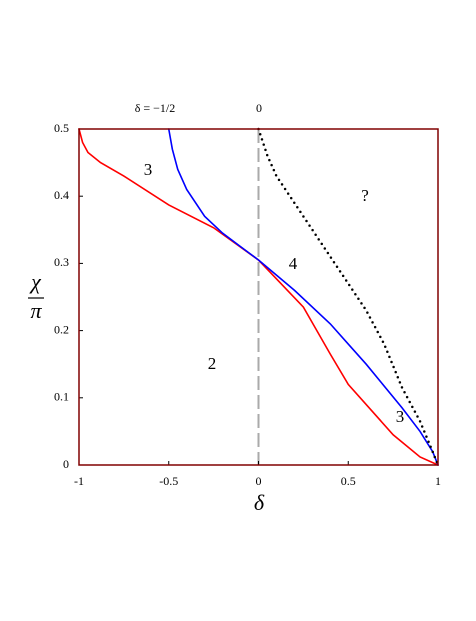 The width and height of the screenshot is (476, 621). What do you see at coordinates (168, 481) in the screenshot?
I see `x-tick-label: -0.5` at bounding box center [168, 481].